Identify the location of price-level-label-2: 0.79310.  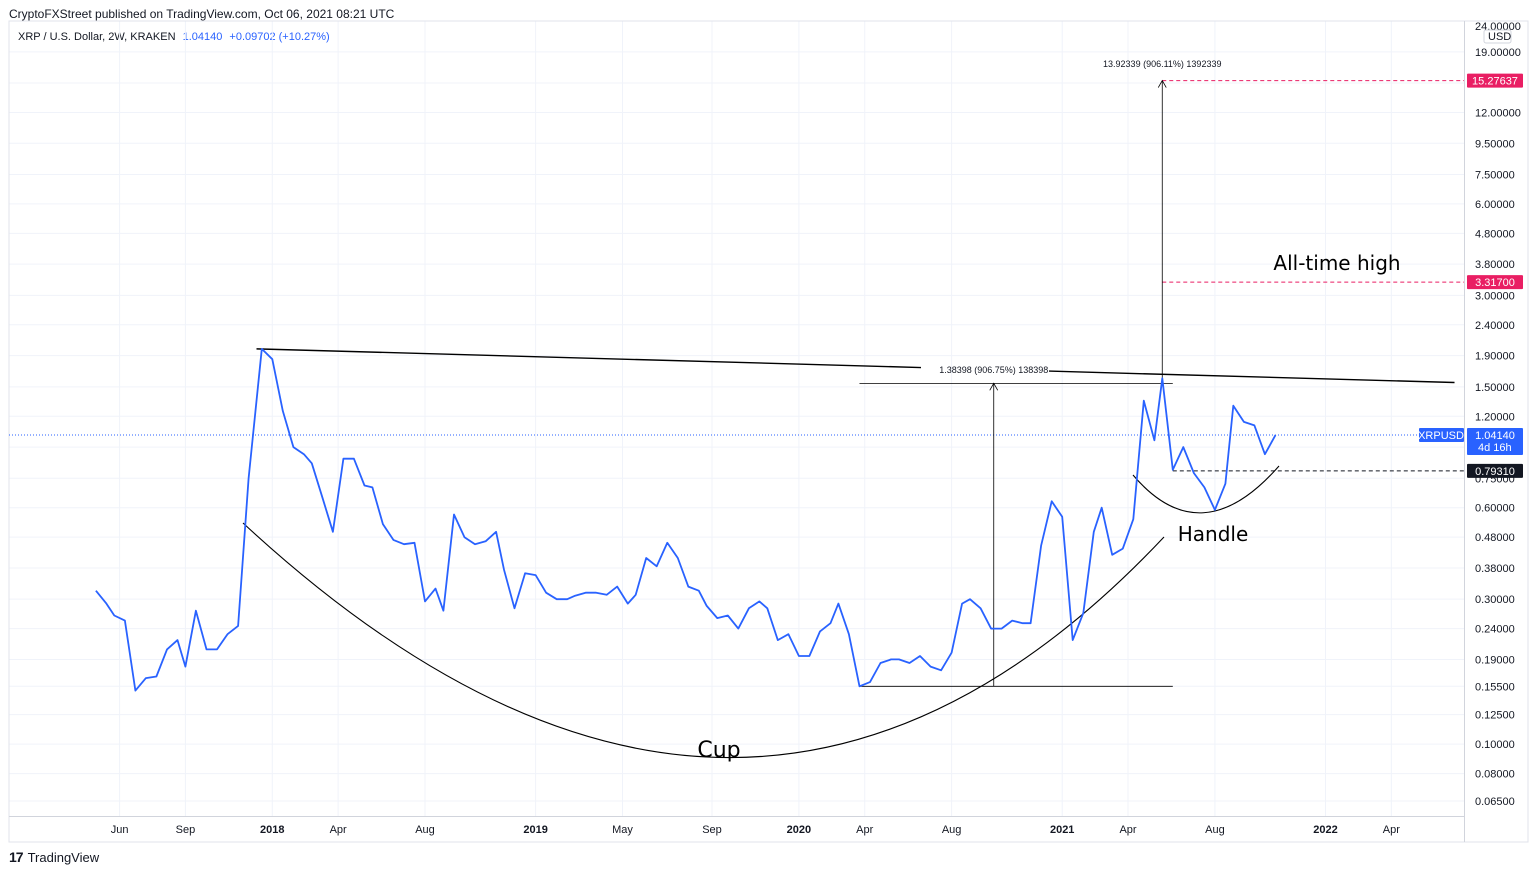
(1495, 472).